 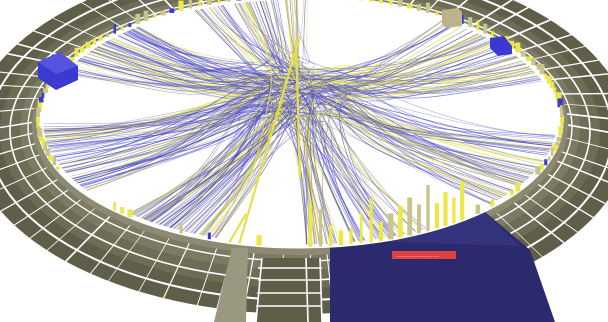 I want to click on blue-block-right, so click(x=501, y=46).